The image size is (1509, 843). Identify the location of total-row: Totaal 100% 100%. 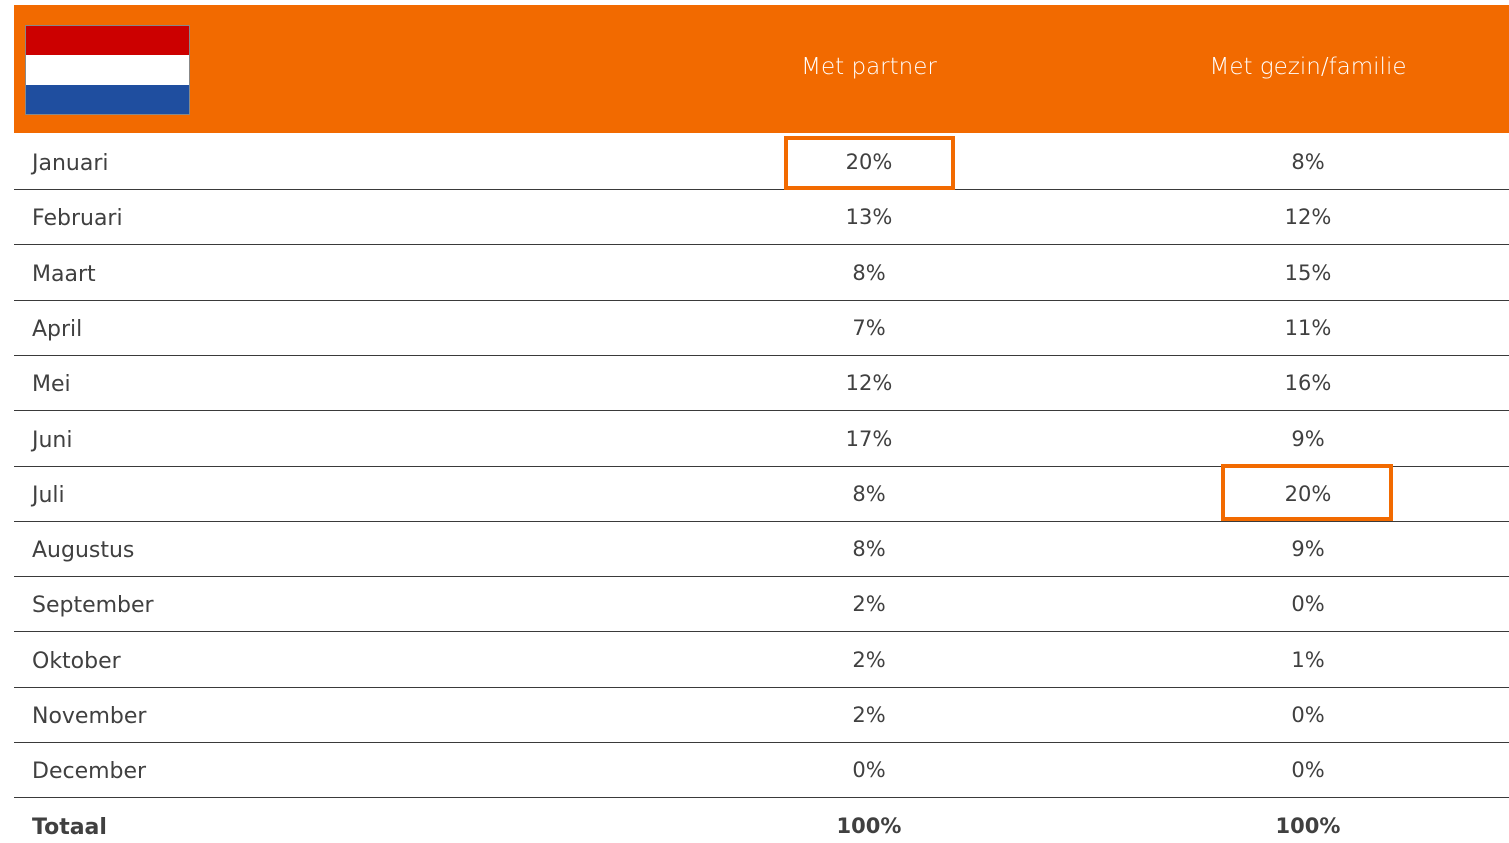
(761, 821).